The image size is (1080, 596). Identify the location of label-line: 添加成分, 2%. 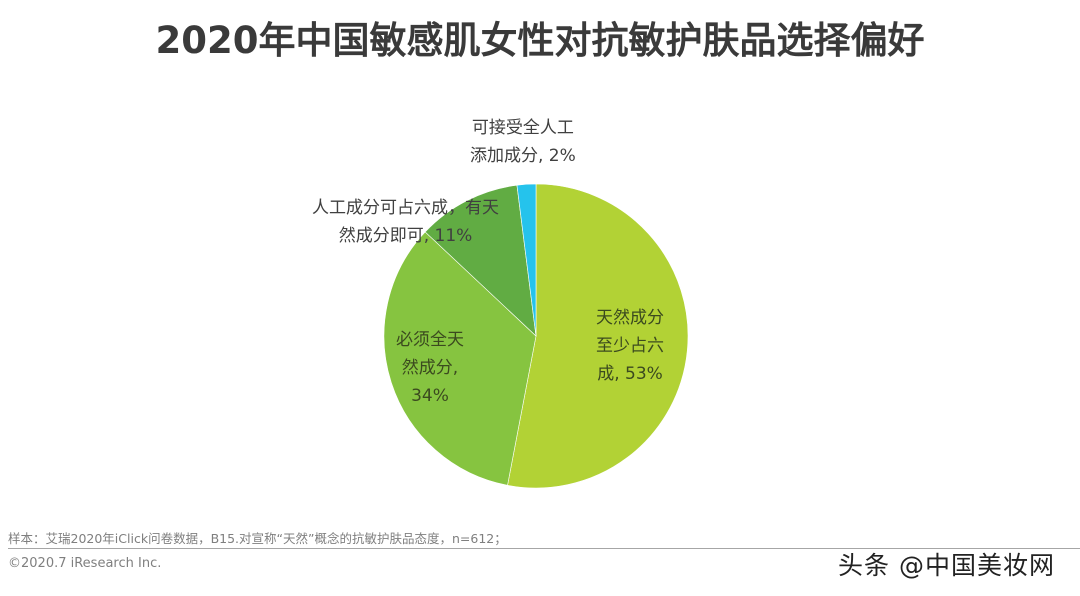
(523, 156).